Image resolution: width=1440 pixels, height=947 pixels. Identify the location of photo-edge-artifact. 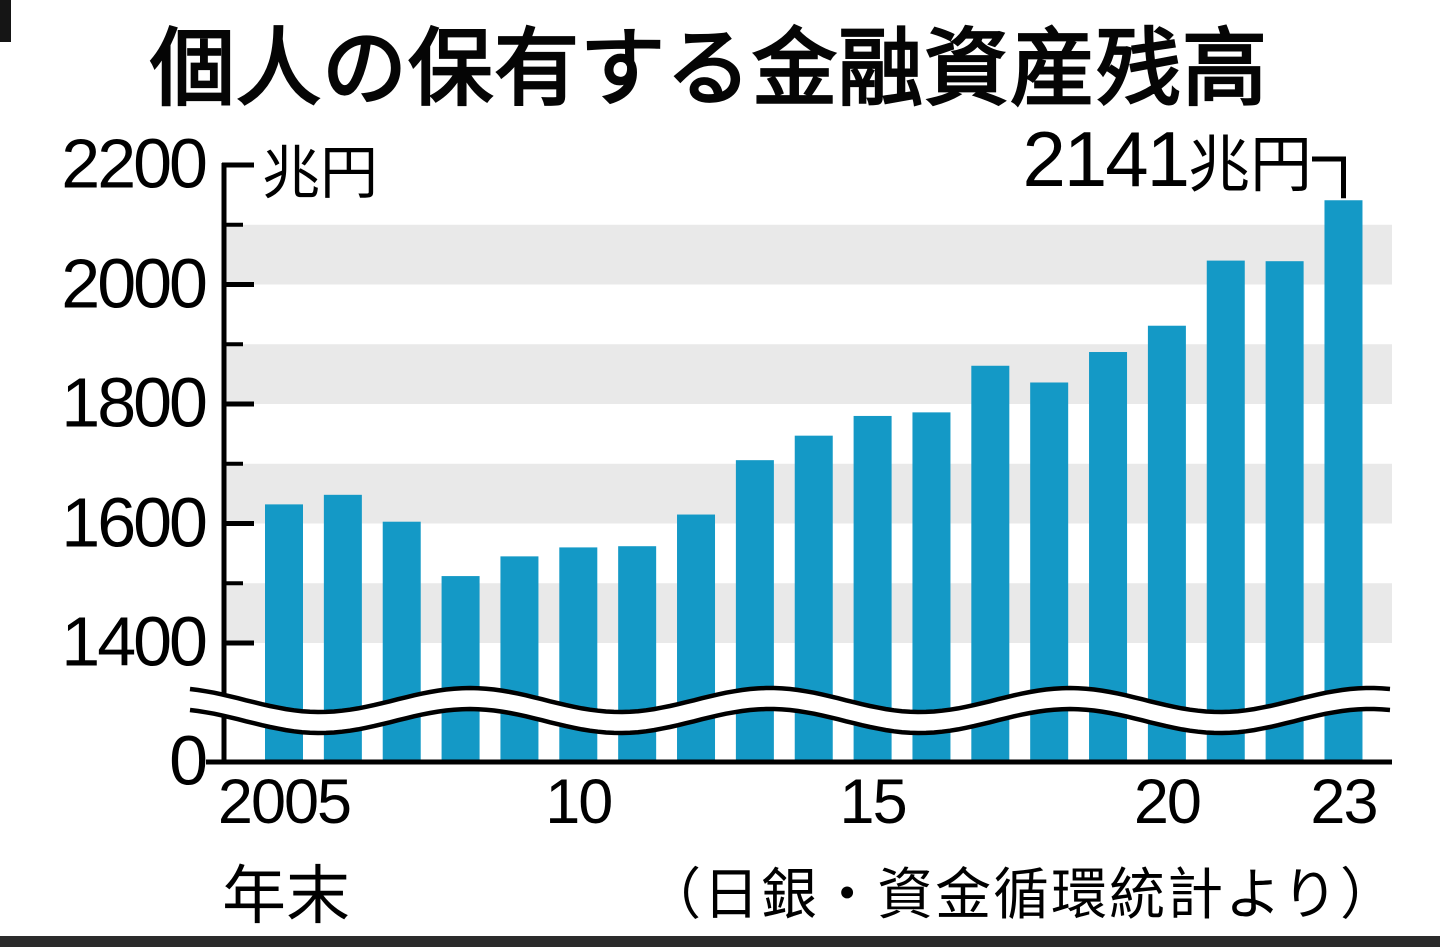
(5, 21).